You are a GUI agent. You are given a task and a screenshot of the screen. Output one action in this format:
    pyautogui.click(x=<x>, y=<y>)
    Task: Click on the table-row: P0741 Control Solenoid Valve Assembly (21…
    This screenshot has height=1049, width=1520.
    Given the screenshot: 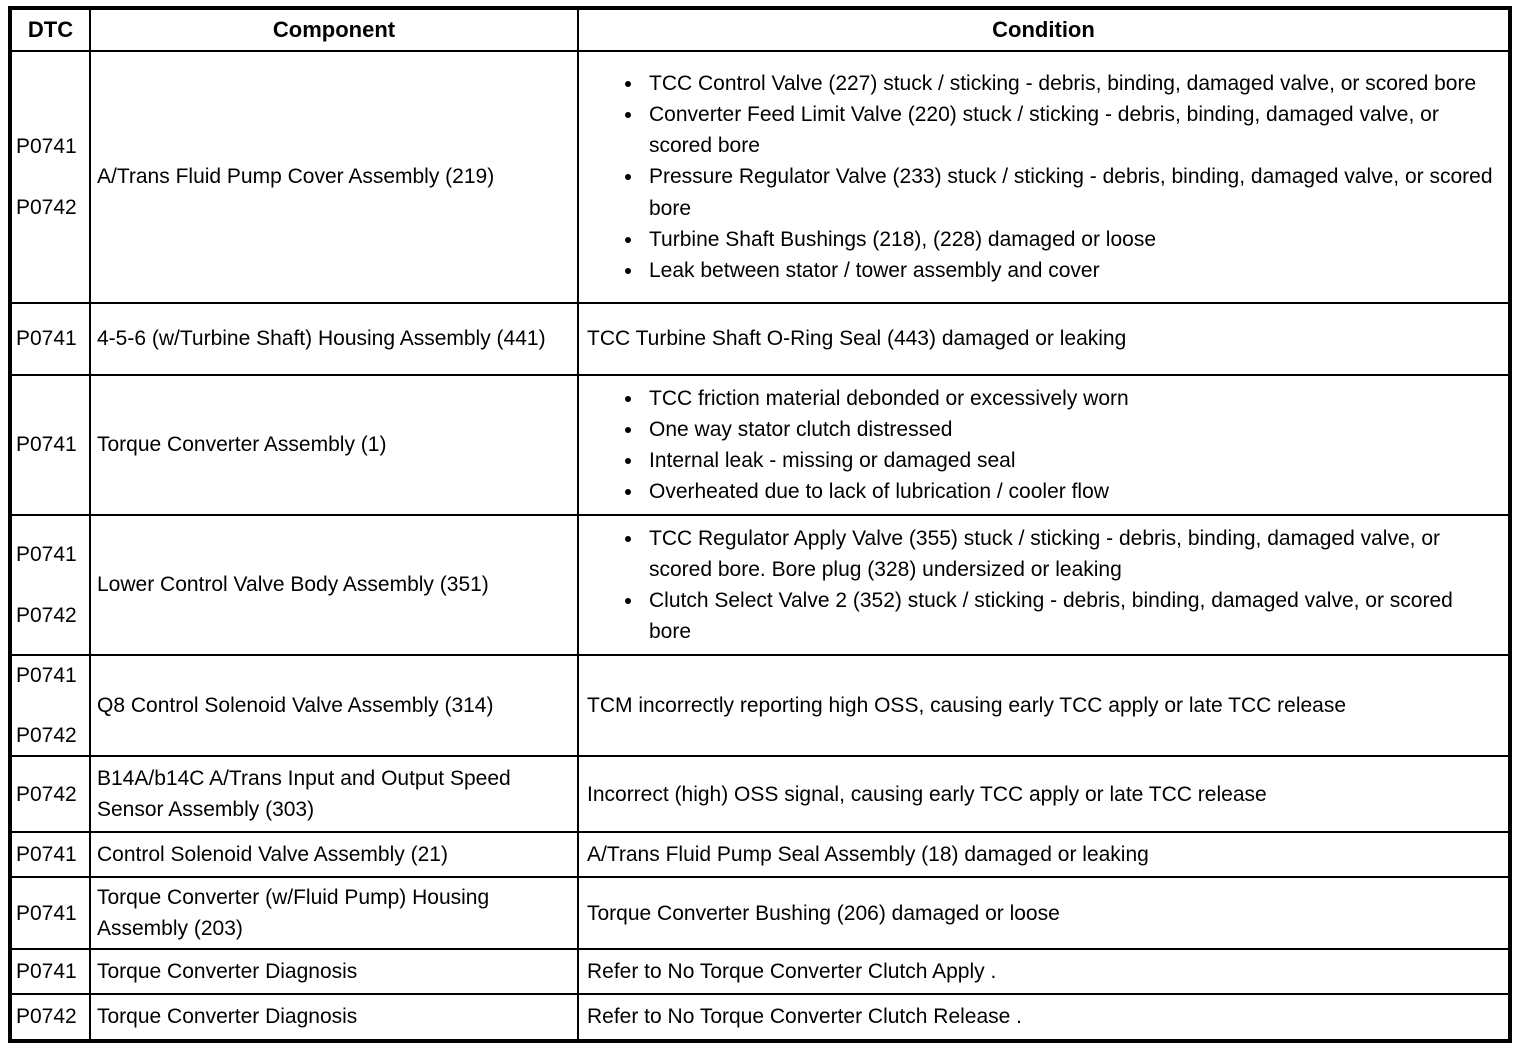 What is the action you would take?
    pyautogui.click(x=760, y=855)
    